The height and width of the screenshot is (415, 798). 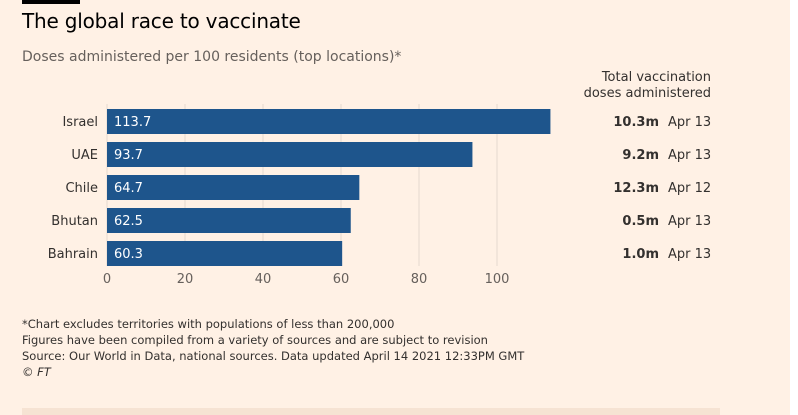 I want to click on copyright: © FT, so click(x=36, y=372).